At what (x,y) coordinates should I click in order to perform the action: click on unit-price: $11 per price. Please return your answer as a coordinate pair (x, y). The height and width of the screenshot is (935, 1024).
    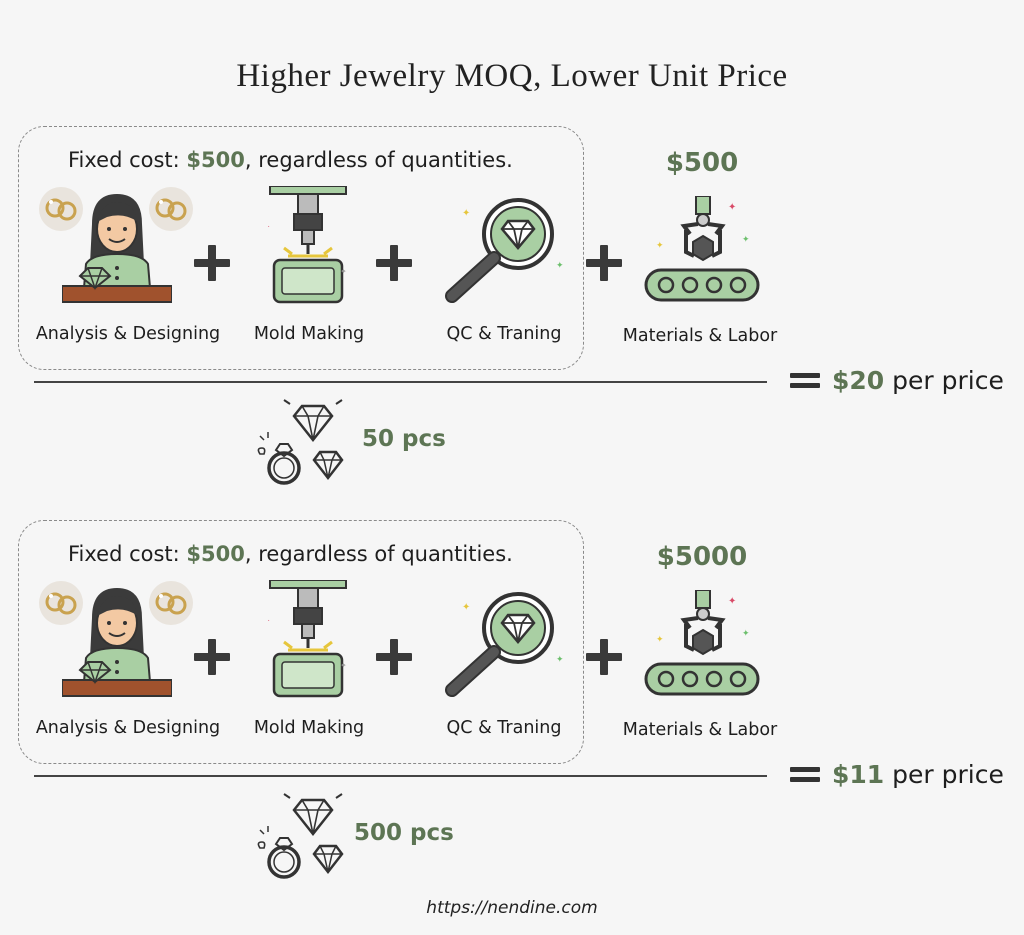
    Looking at the image, I should click on (897, 774).